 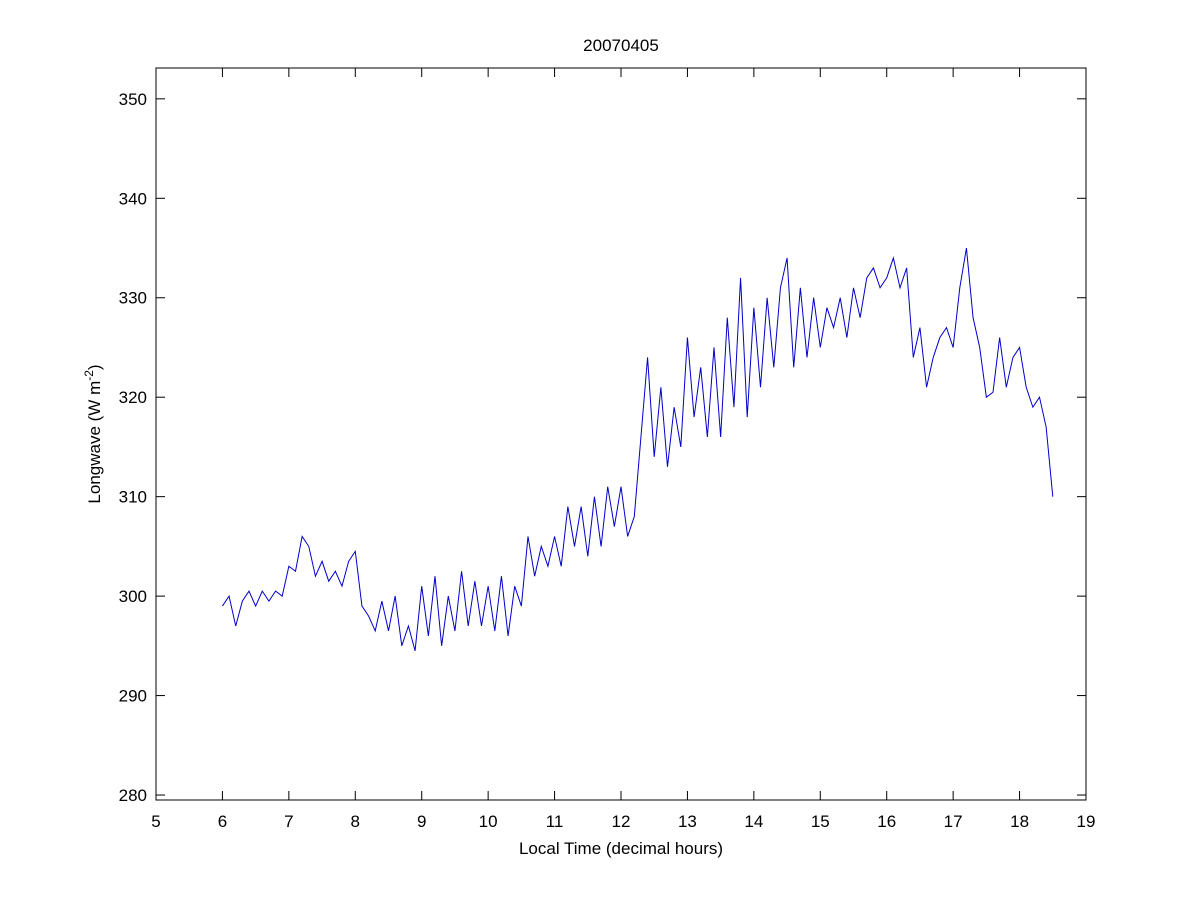 What do you see at coordinates (621, 848) in the screenshot?
I see `x-axis-label: Local Time (decimal hours)` at bounding box center [621, 848].